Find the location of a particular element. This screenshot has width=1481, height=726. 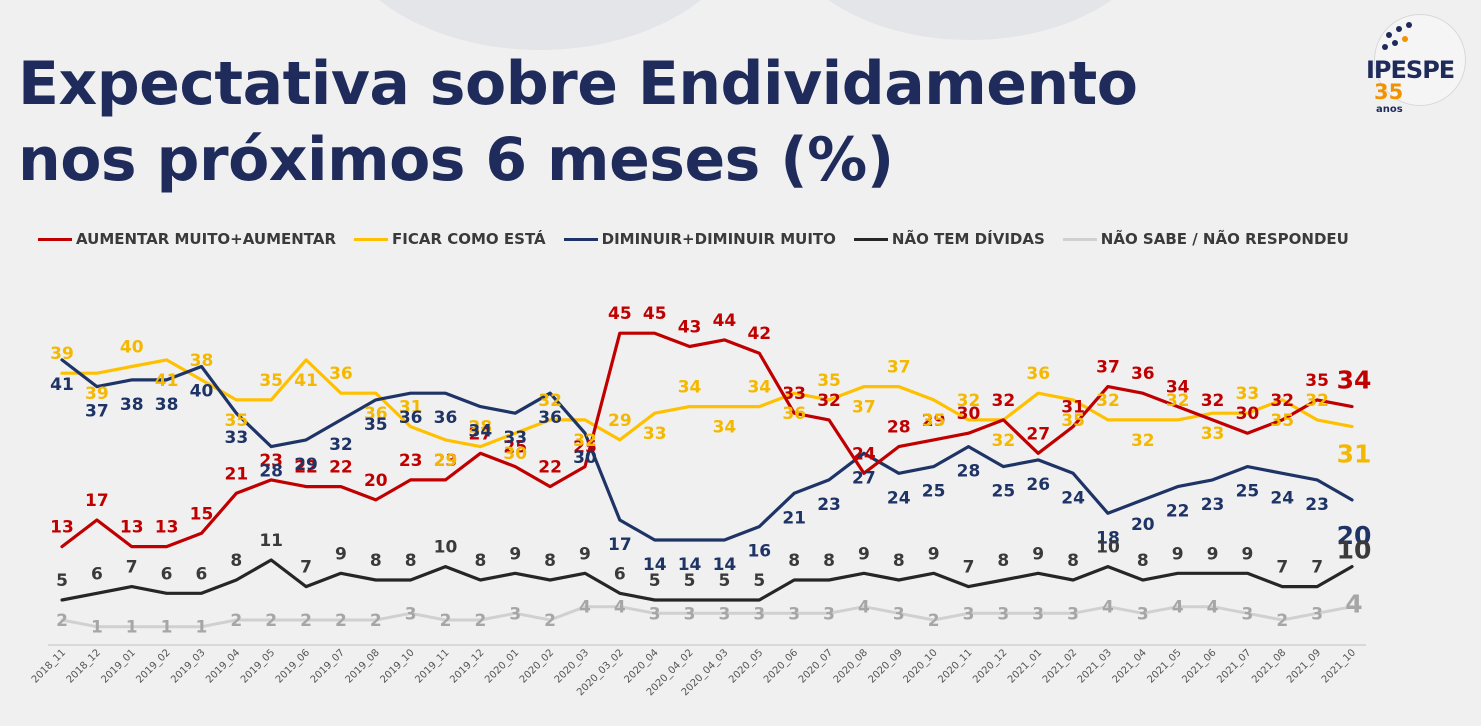

data-label: 21 is located at coordinates (794, 518).